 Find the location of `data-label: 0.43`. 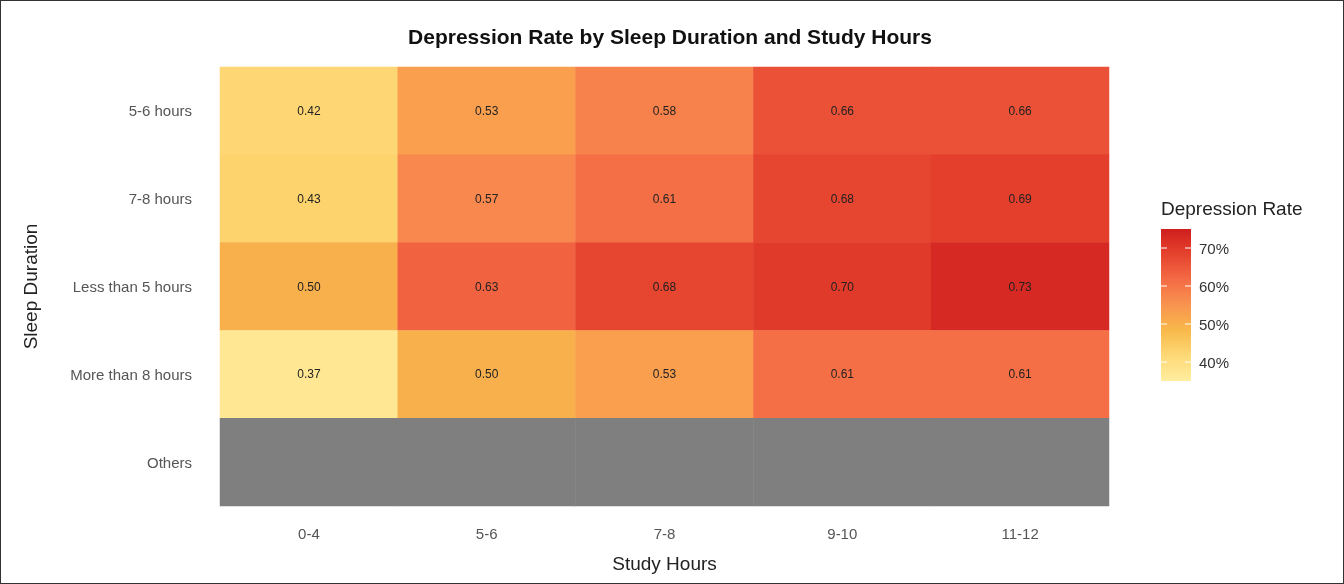

data-label: 0.43 is located at coordinates (309, 198).